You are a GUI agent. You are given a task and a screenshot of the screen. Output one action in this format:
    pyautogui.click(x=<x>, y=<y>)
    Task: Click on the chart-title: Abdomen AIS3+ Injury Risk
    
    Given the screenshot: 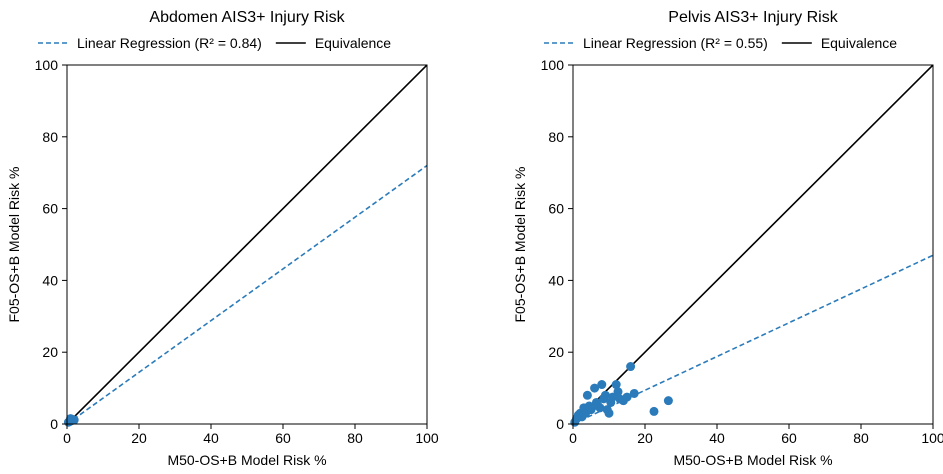 What is the action you would take?
    pyautogui.click(x=247, y=17)
    